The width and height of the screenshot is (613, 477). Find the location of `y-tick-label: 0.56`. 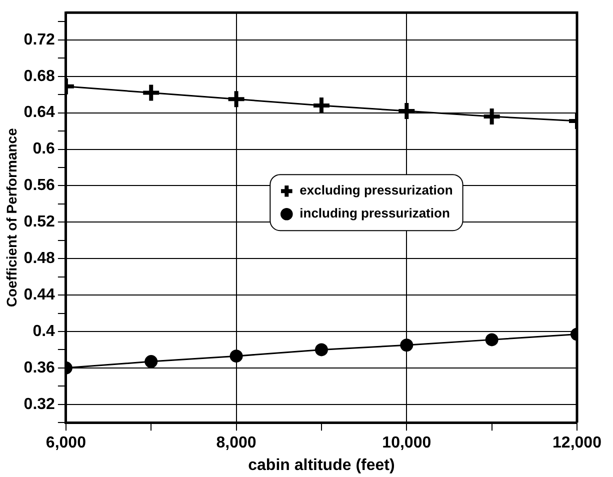

y-tick-label: 0.56 is located at coordinates (40, 185).